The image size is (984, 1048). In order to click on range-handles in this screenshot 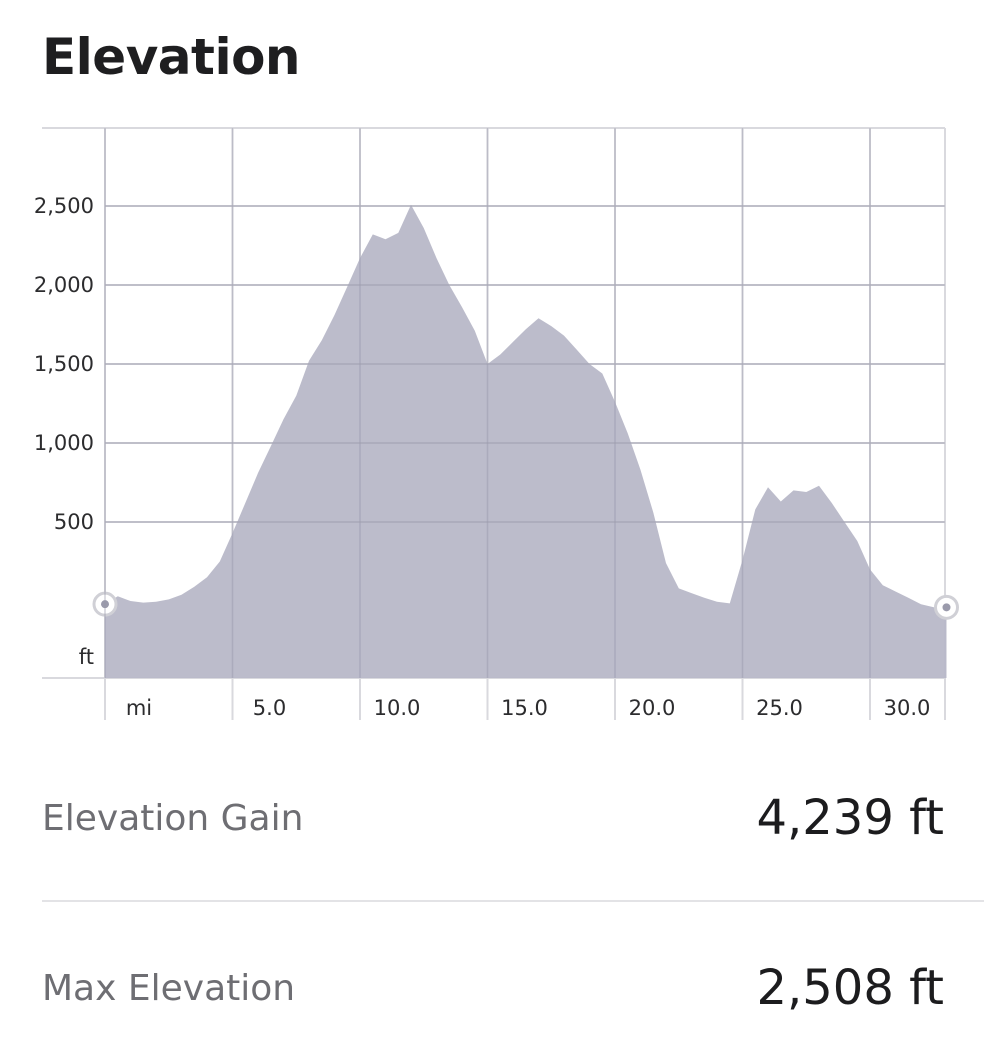, I will do `click(525, 605)`.